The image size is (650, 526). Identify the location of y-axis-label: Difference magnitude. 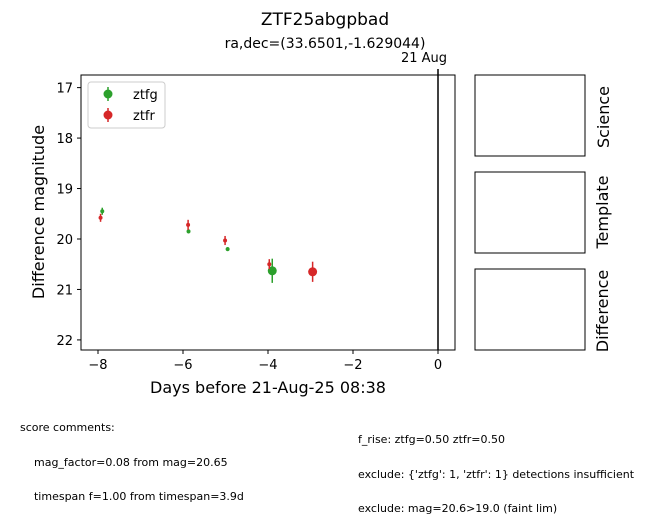
(38, 212).